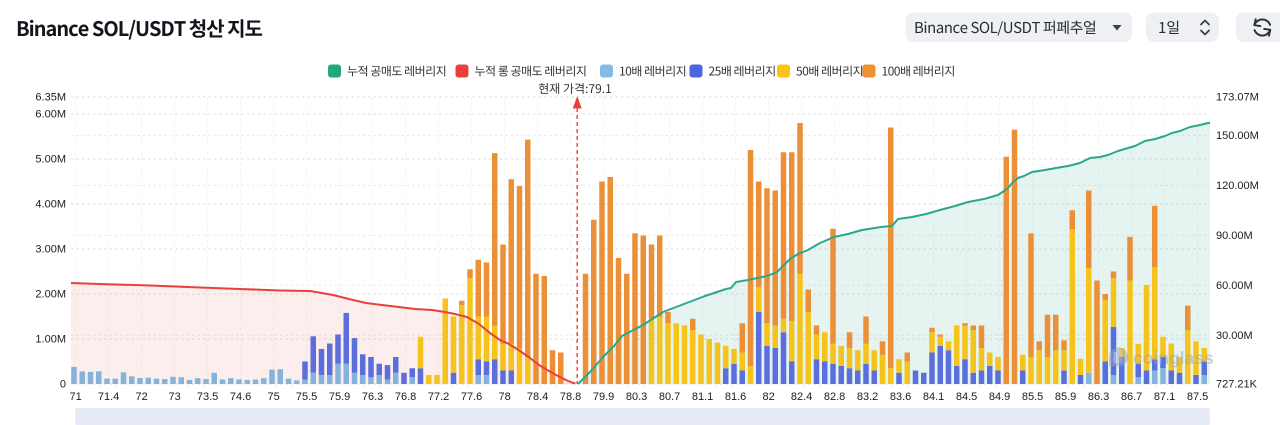  I want to click on svg-text: 150.00M, so click(1237, 136).